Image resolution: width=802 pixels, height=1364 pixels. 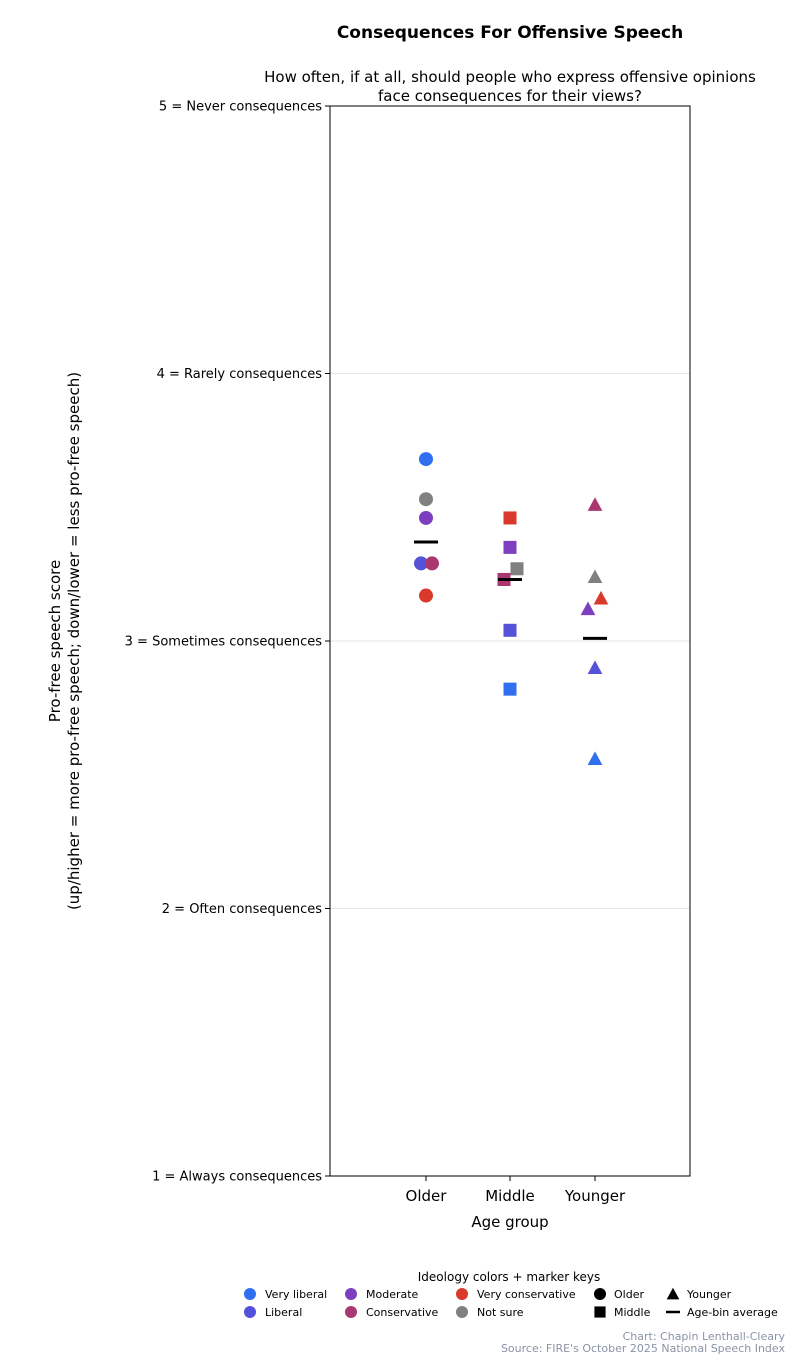 I want to click on legend-item: Age-bin average, so click(x=722, y=1312).